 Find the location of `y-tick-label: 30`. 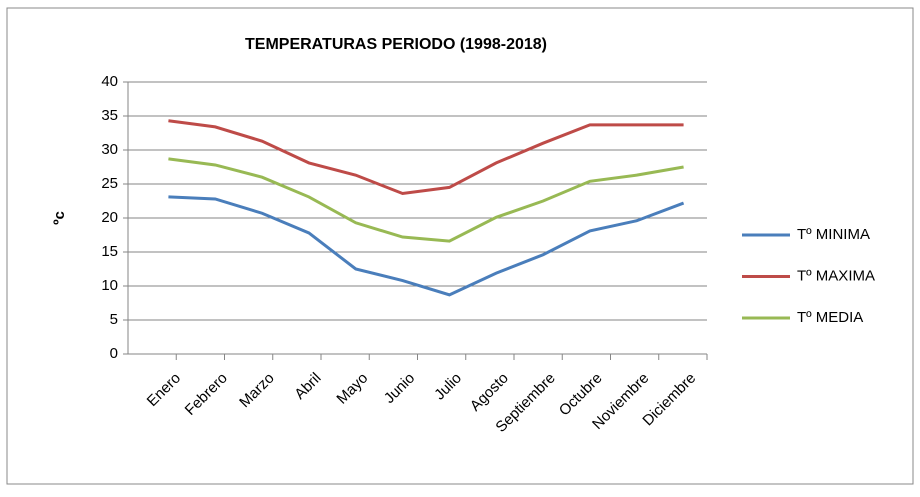

y-tick-label: 30 is located at coordinates (109, 149).